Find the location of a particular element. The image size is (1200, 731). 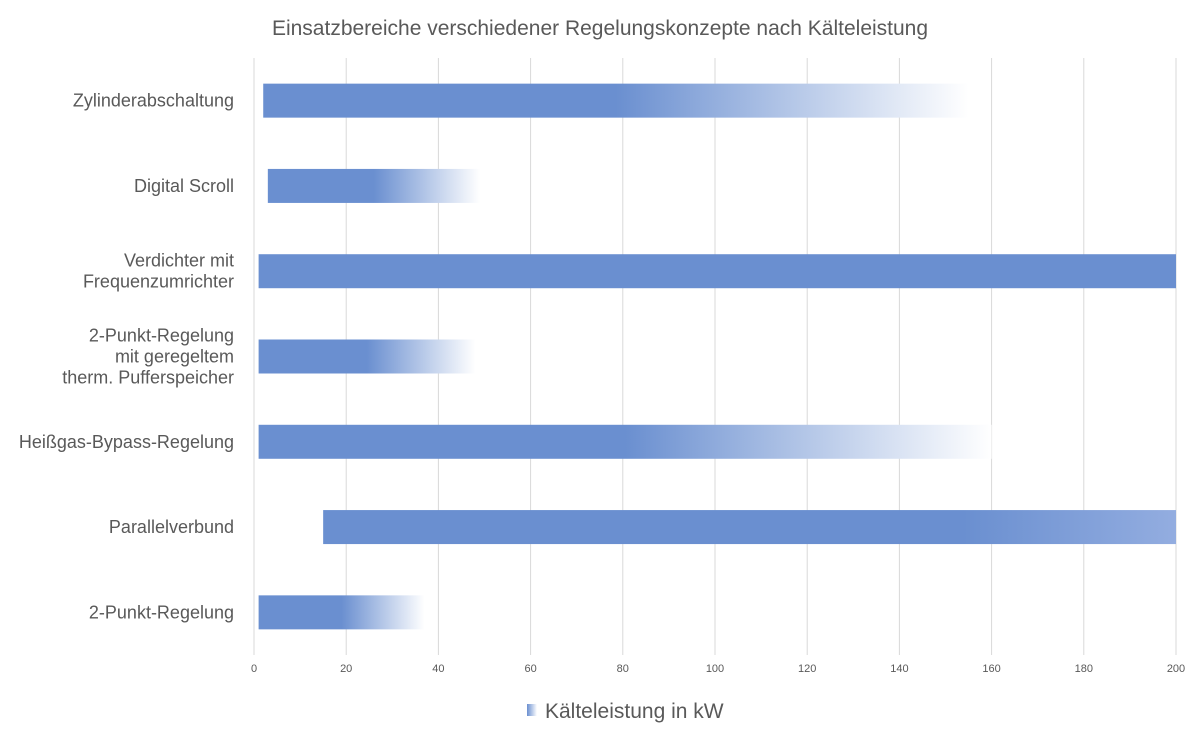

x-tick-label: 180 is located at coordinates (1084, 669).